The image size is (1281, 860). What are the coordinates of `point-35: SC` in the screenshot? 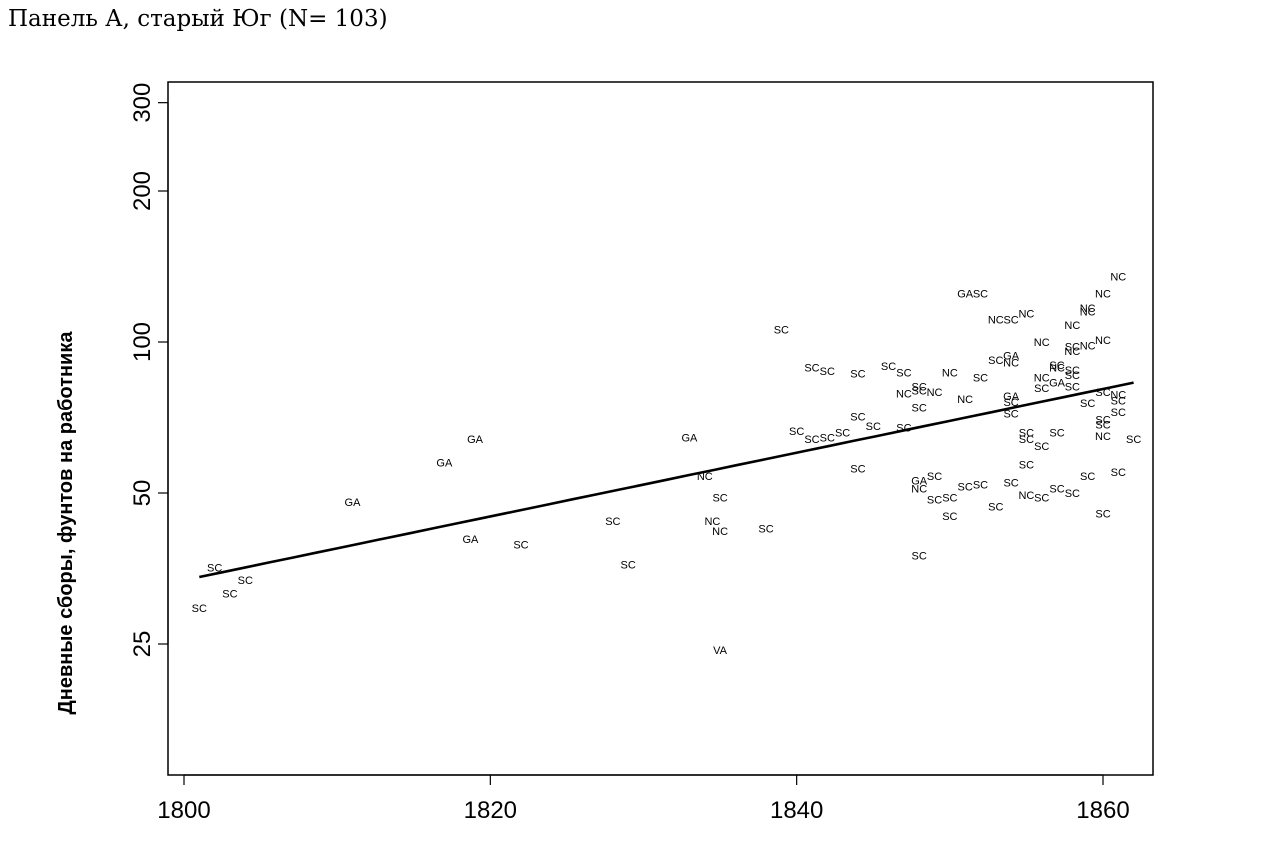 It's located at (919, 409).